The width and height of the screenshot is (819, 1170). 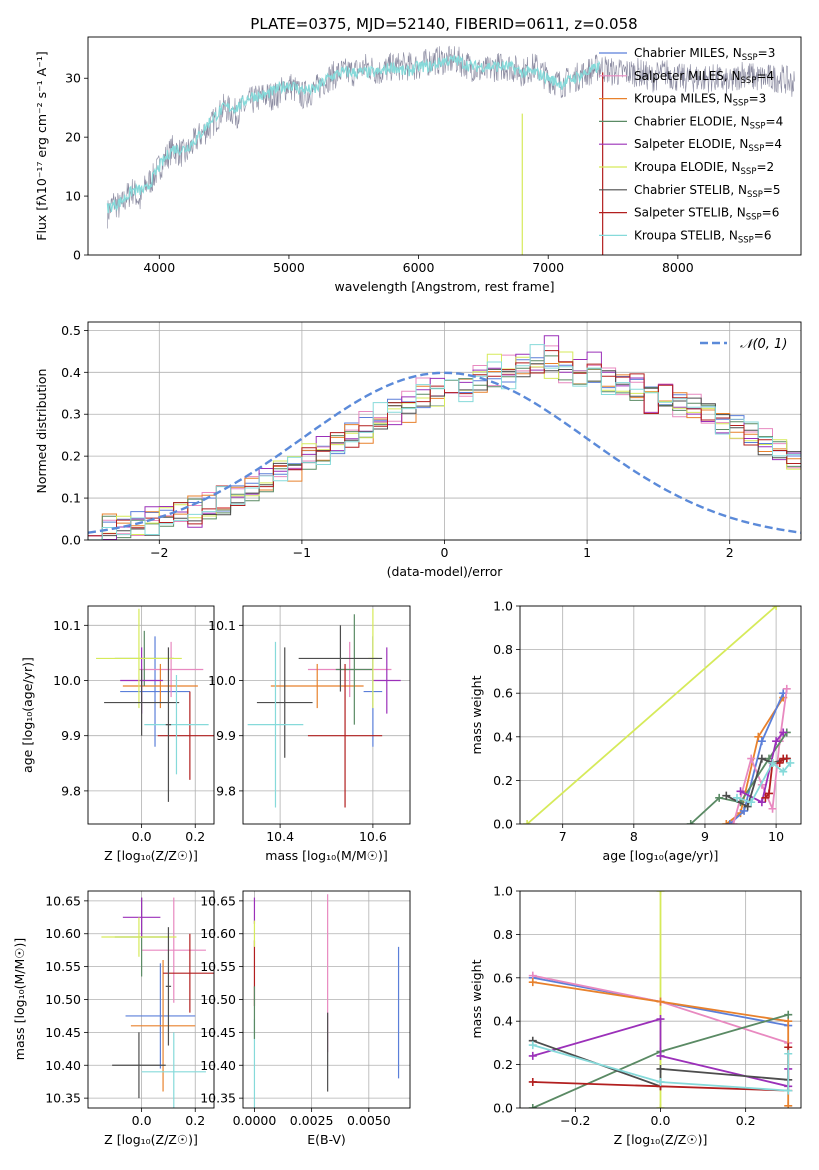 I want to click on histogram-step-line, so click(x=444, y=443).